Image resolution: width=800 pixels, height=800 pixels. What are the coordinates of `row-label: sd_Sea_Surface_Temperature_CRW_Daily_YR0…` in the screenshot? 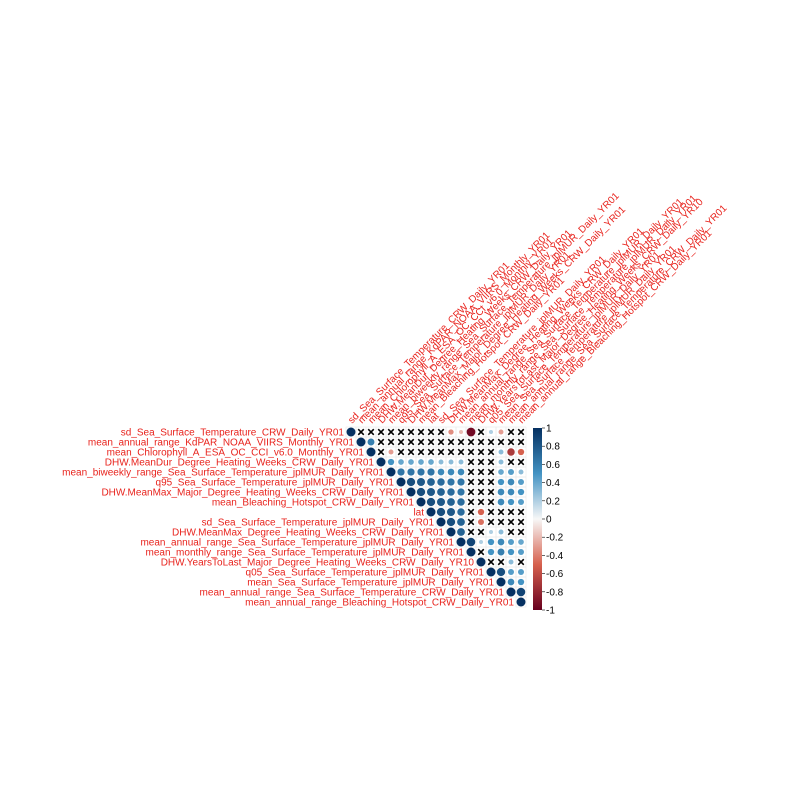 It's located at (233, 433).